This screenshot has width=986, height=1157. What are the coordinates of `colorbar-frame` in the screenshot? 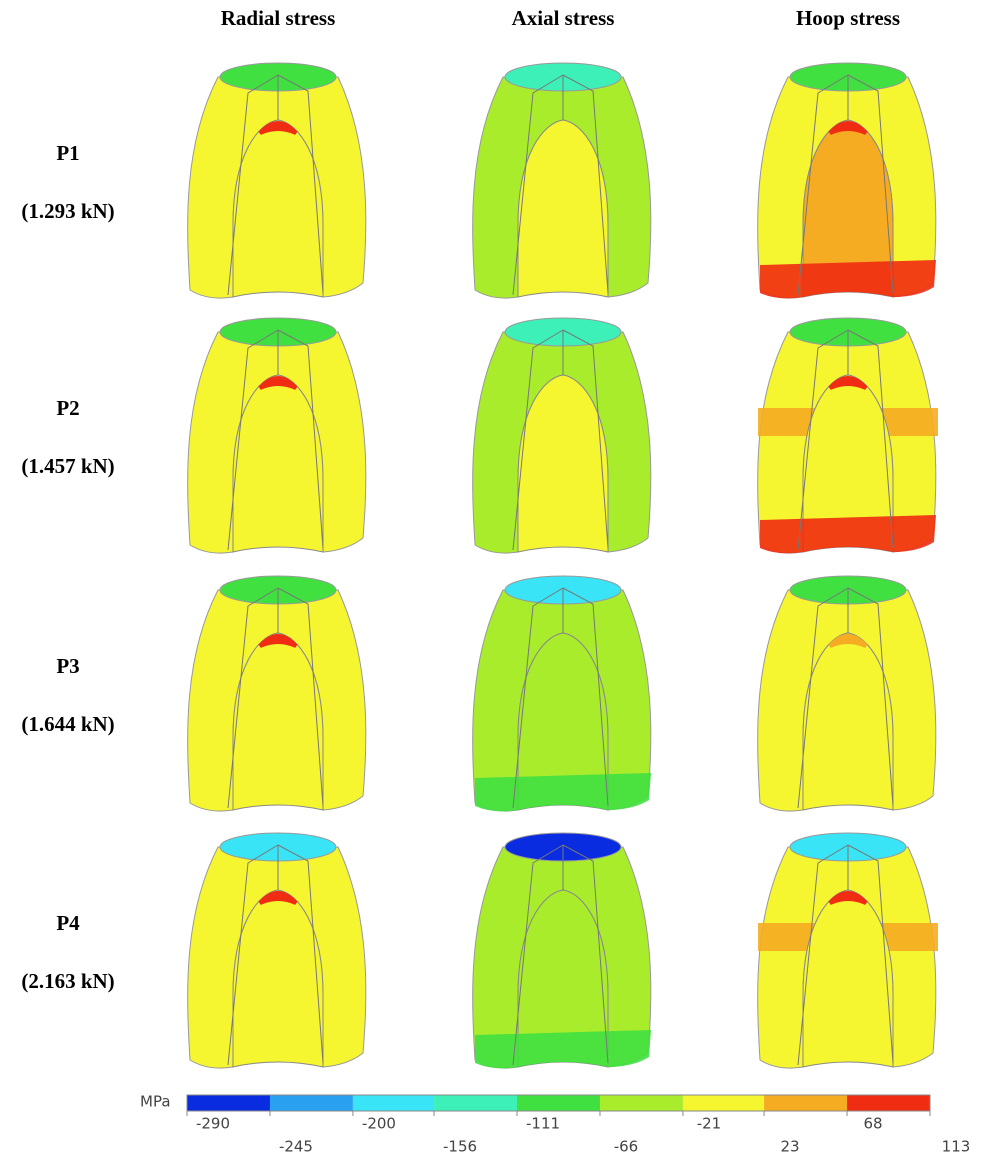 It's located at (558, 1103).